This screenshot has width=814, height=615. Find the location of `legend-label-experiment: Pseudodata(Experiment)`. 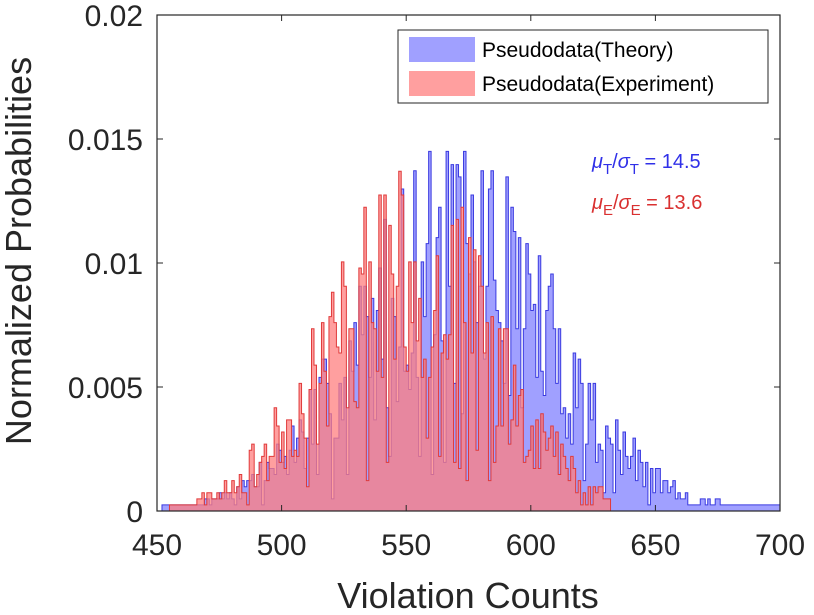

legend-label-experiment: Pseudodata(Experiment) is located at coordinates (598, 84).